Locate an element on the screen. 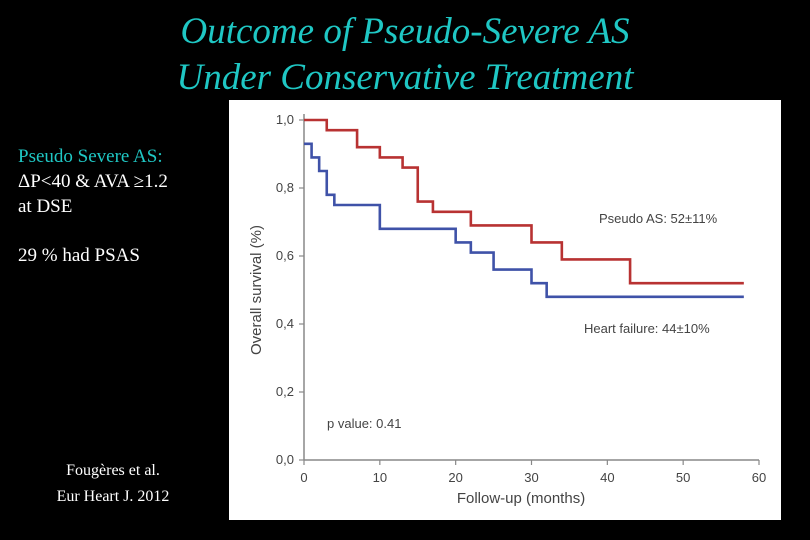 The height and width of the screenshot is (540, 810). definition-method: at DSE is located at coordinates (45, 206).